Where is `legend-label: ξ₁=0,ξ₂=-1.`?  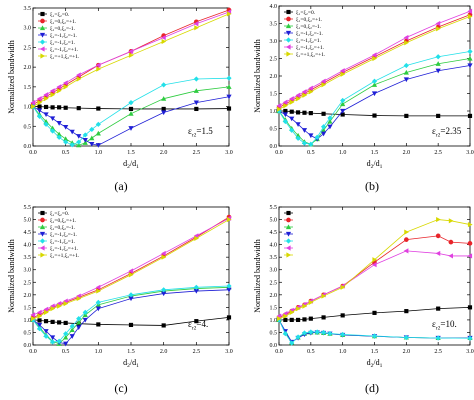
legend-label: ξ₁=0,ξ₂=-1. is located at coordinates (63, 228).